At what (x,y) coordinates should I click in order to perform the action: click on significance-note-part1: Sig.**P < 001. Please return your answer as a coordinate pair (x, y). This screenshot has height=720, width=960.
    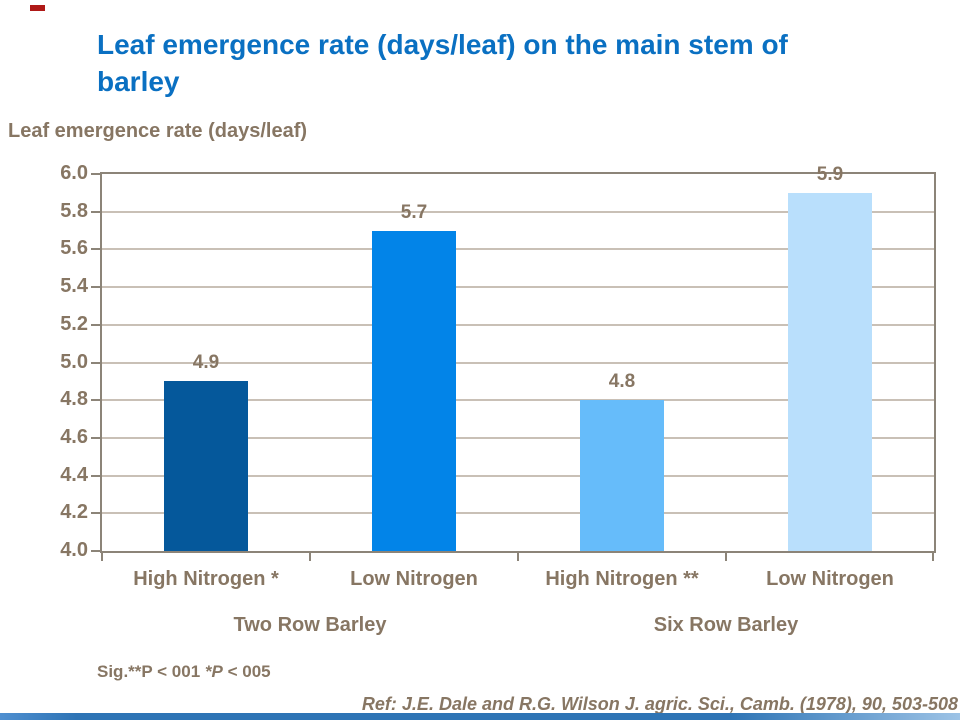
    Looking at the image, I should click on (151, 671).